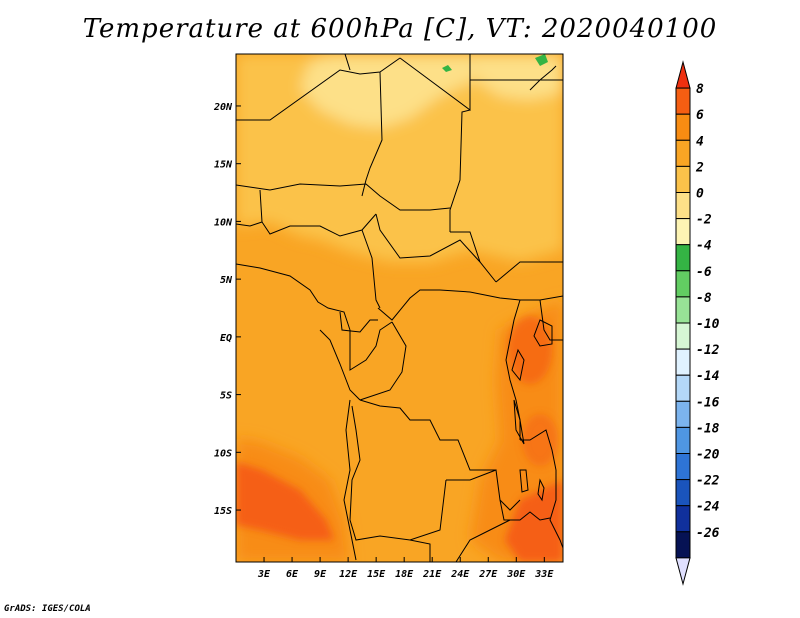  I want to click on field-6-to-8-southwest, so click(285, 501).